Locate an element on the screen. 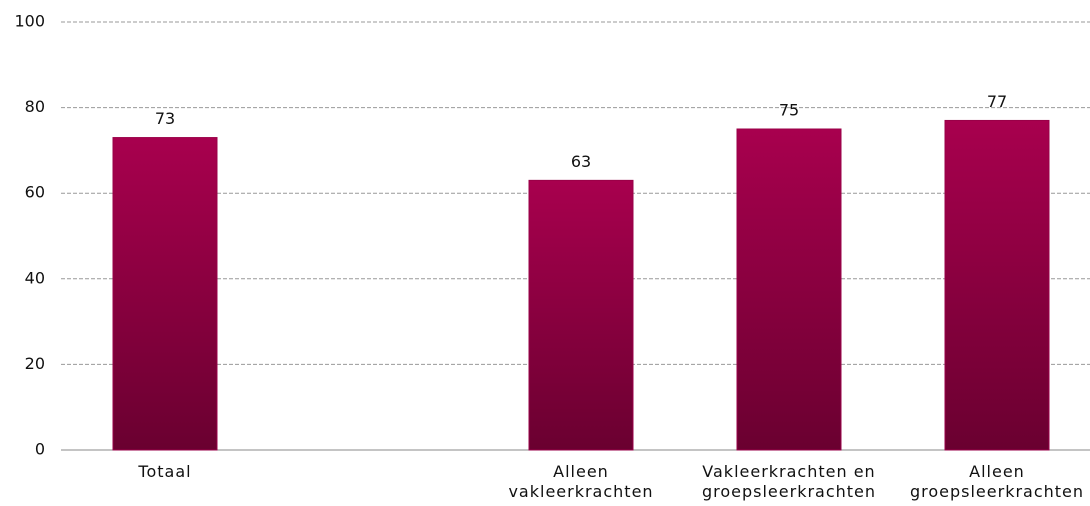 This screenshot has height=506, width=1090. y-tick-label: 0 is located at coordinates (40, 449).